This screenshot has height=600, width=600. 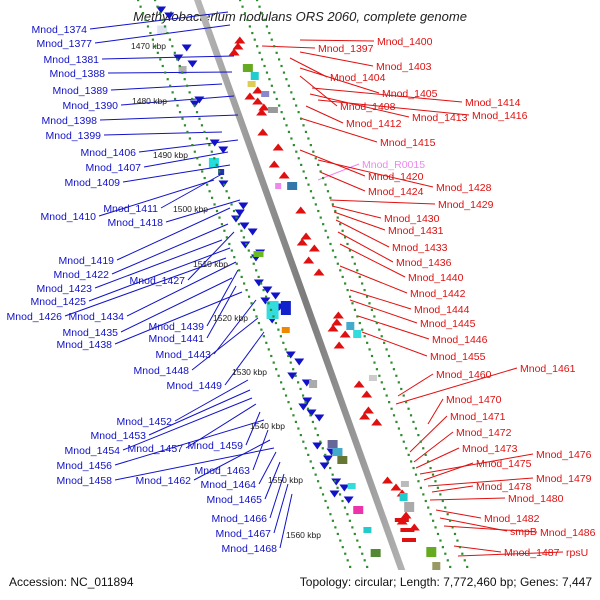 What do you see at coordinates (424, 263) in the screenshot?
I see `right-gene-label: Mnod_1436` at bounding box center [424, 263].